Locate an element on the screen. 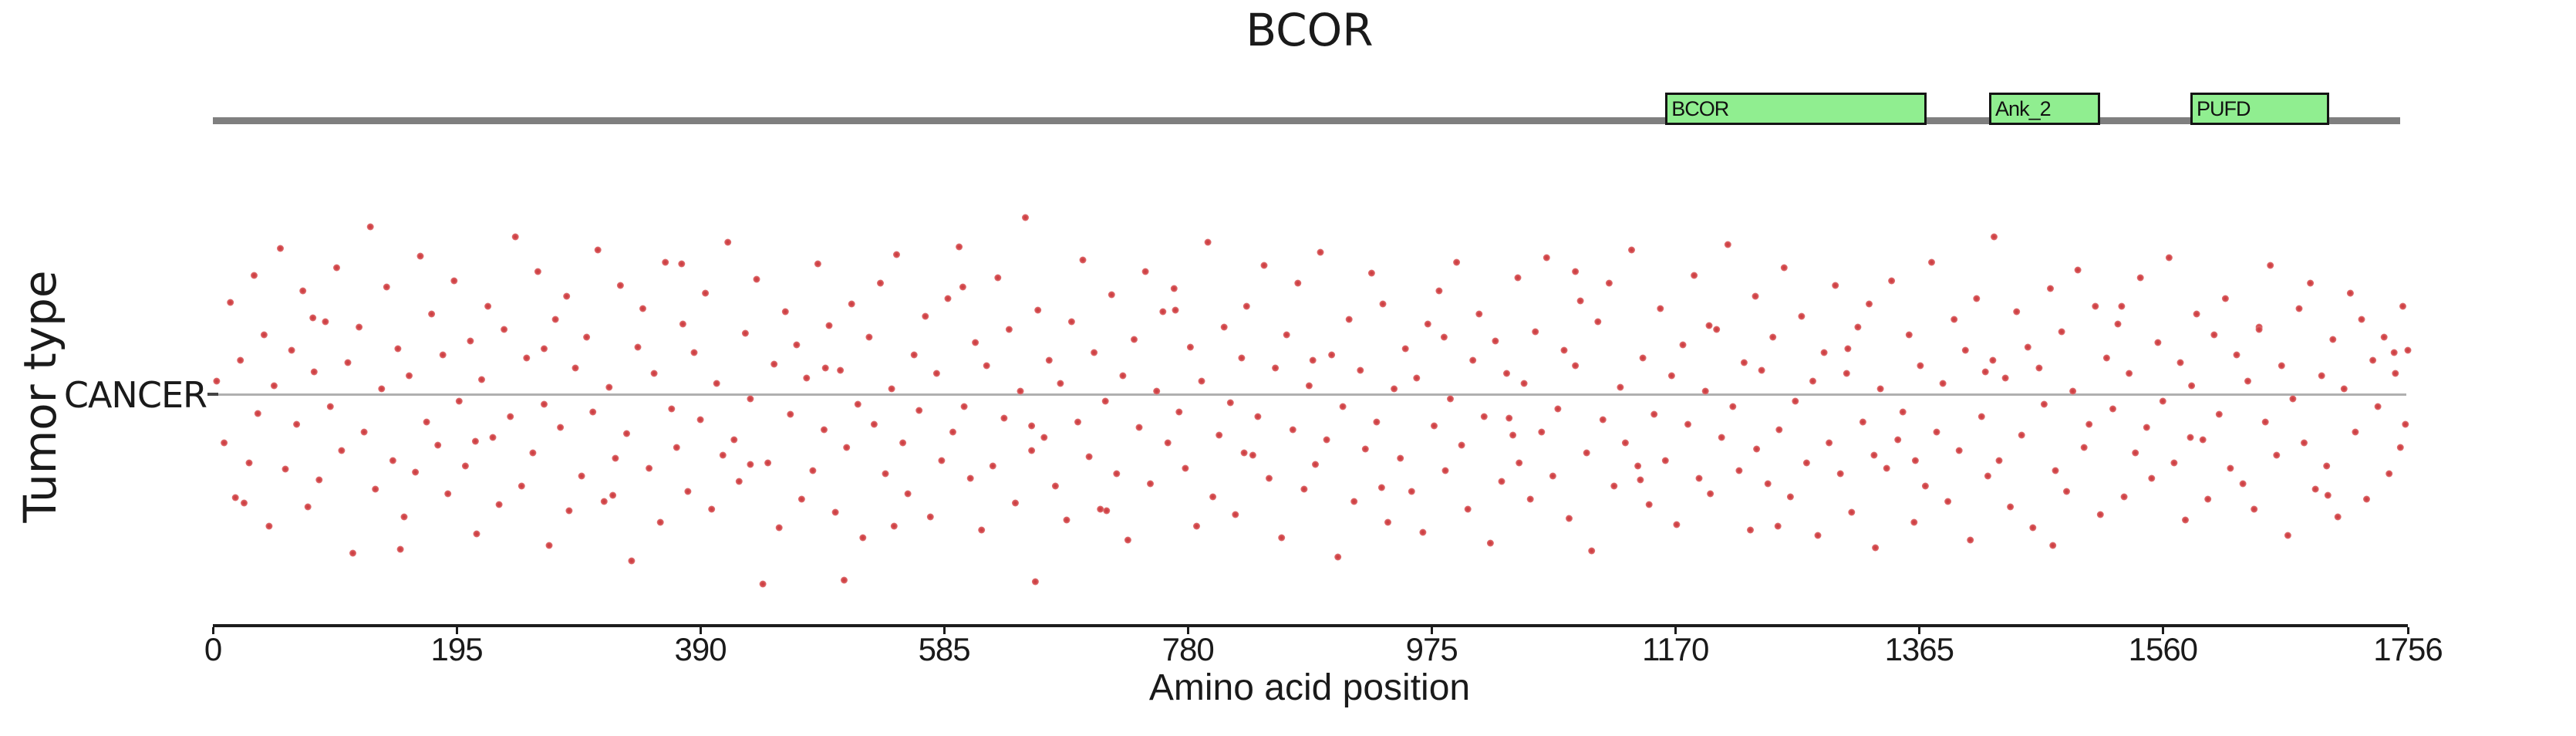  domain-label: Ank_2 is located at coordinates (2023, 108).